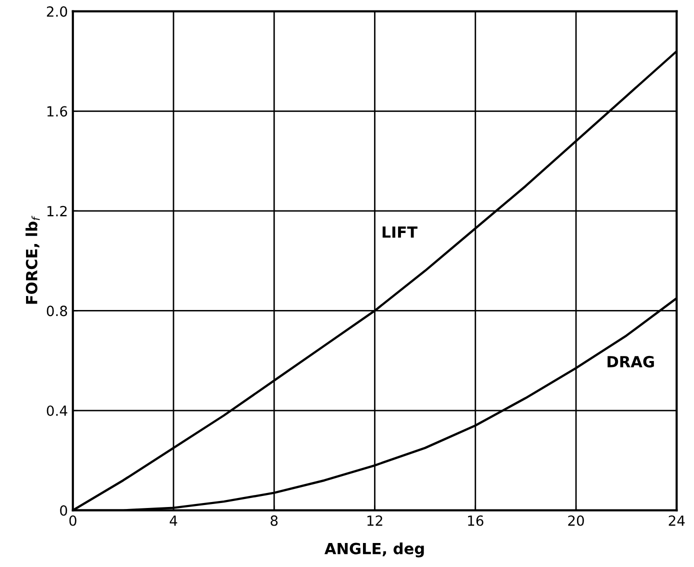  What do you see at coordinates (676, 520) in the screenshot?
I see `x-tick-label: 24` at bounding box center [676, 520].